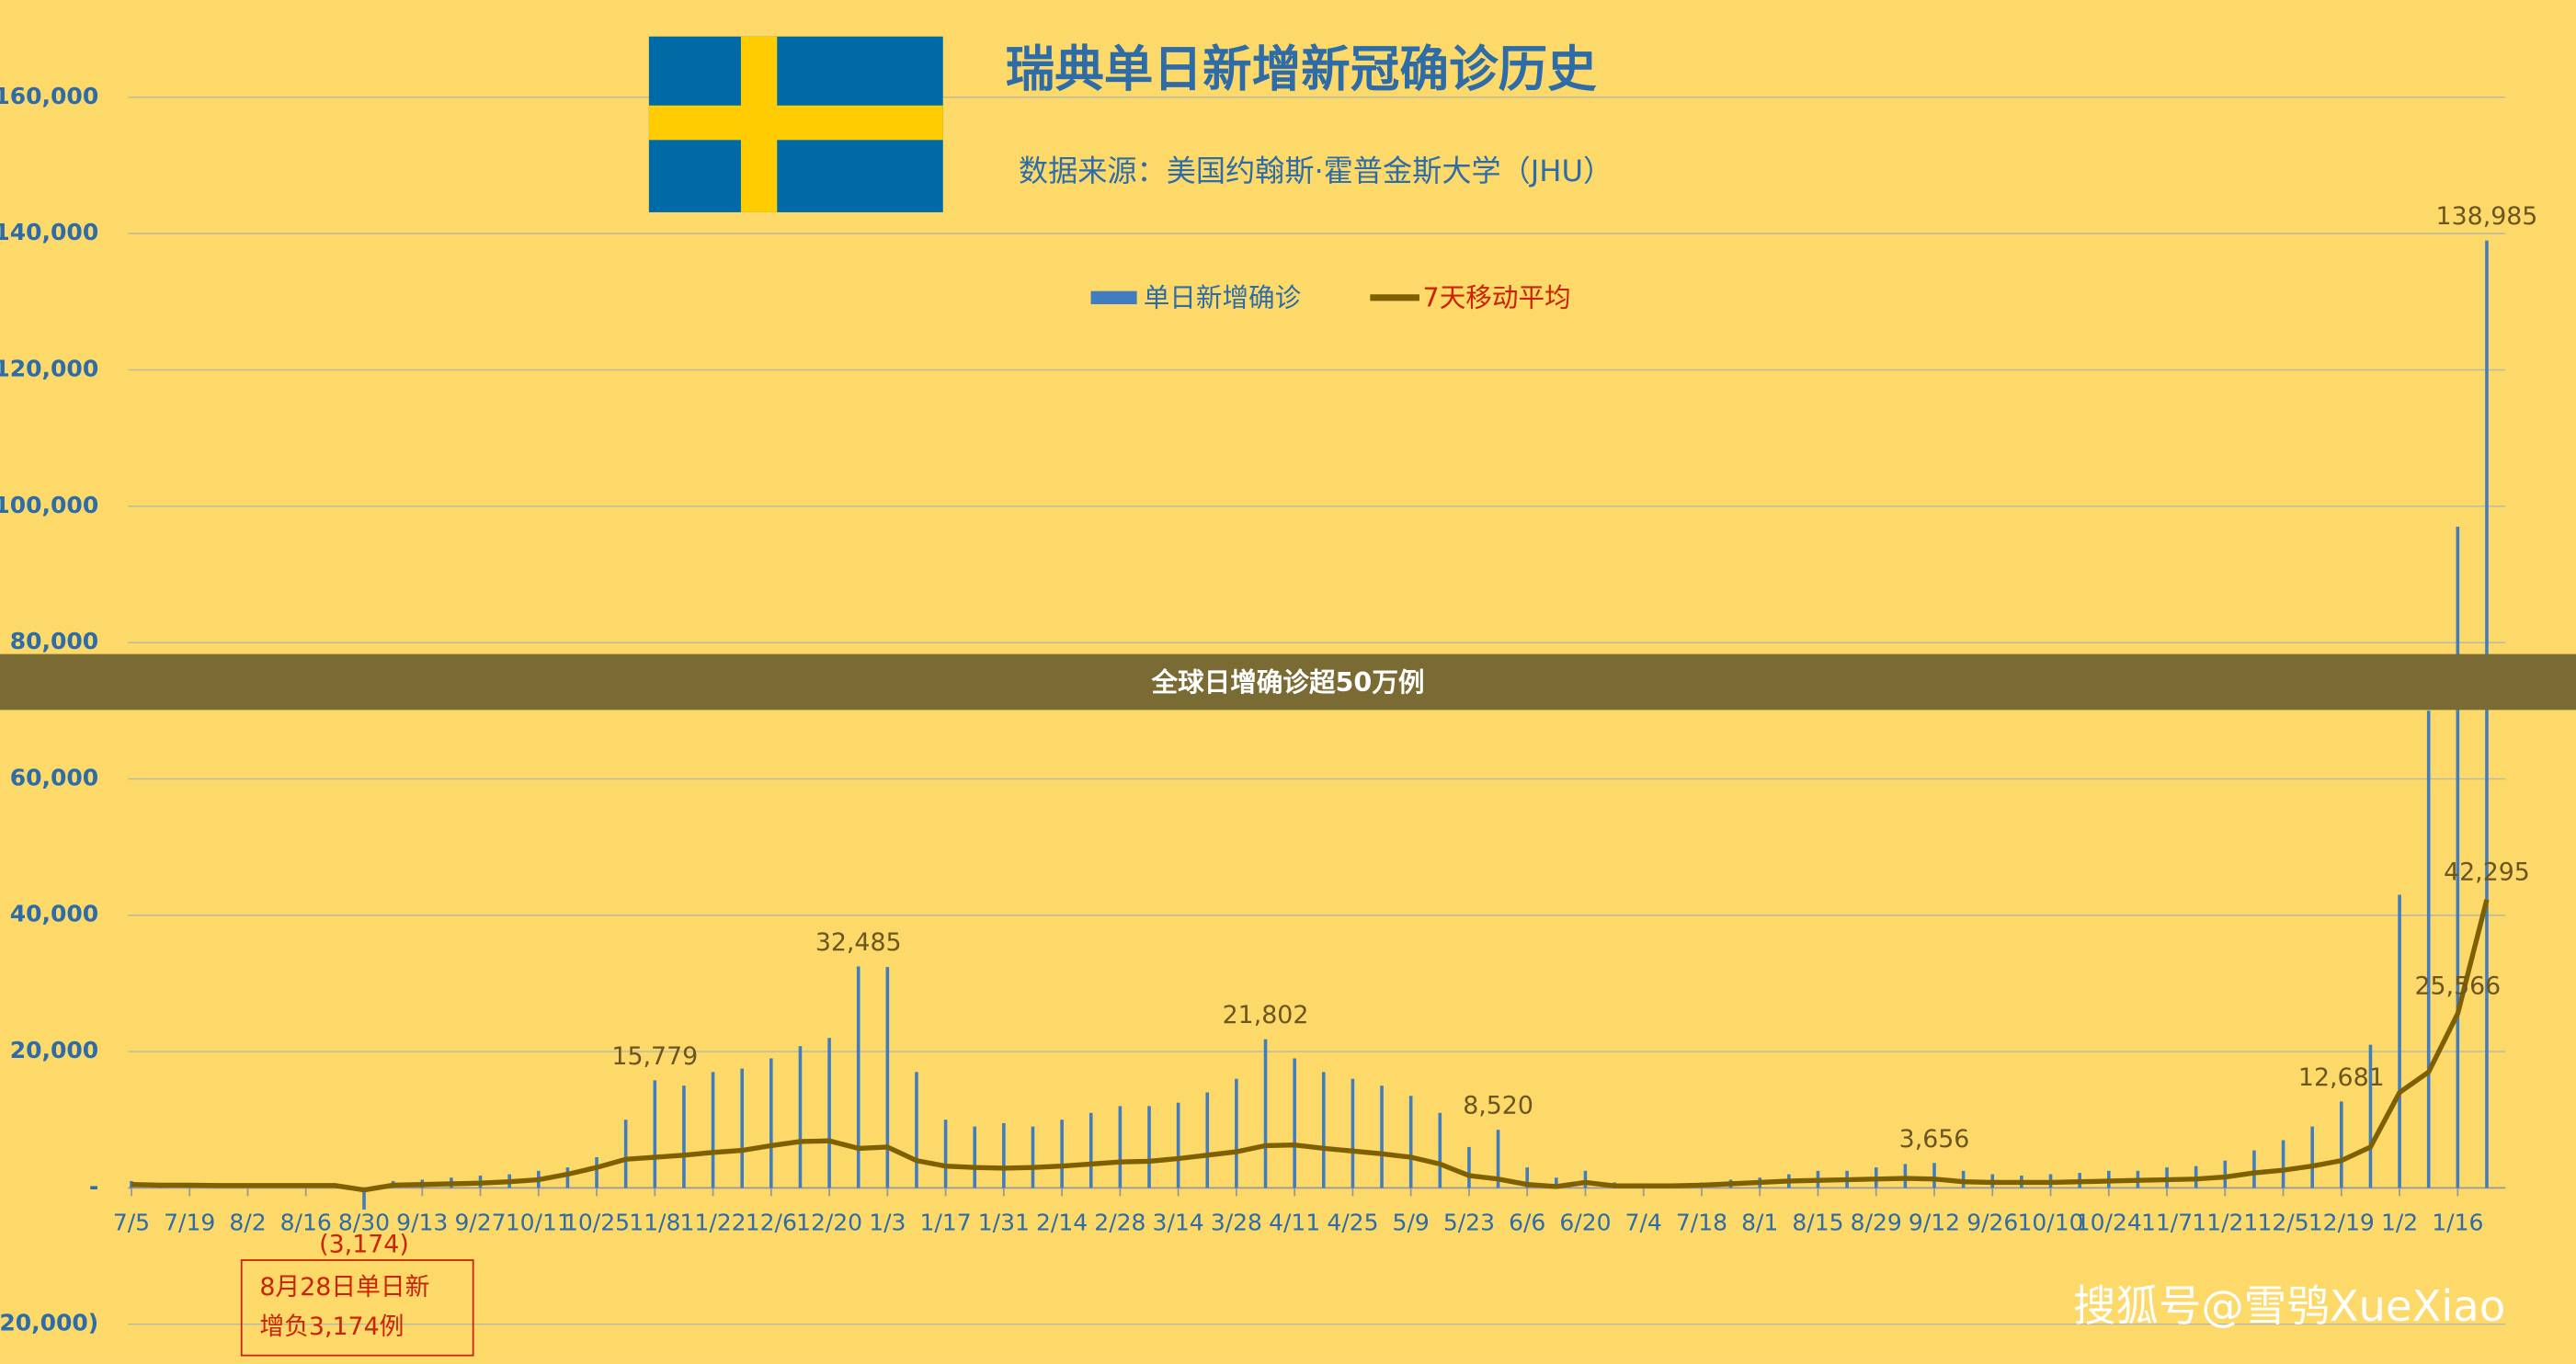 This screenshot has width=2576, height=1364. I want to click on x-tick-label: 12/20, so click(829, 1223).